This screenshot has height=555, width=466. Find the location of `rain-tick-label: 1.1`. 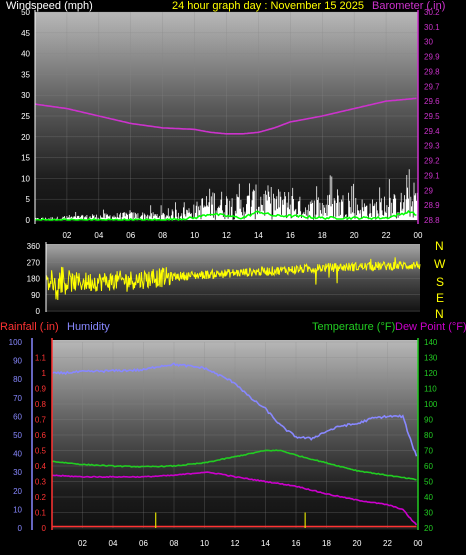

rain-tick-label: 1.1 is located at coordinates (41, 358).